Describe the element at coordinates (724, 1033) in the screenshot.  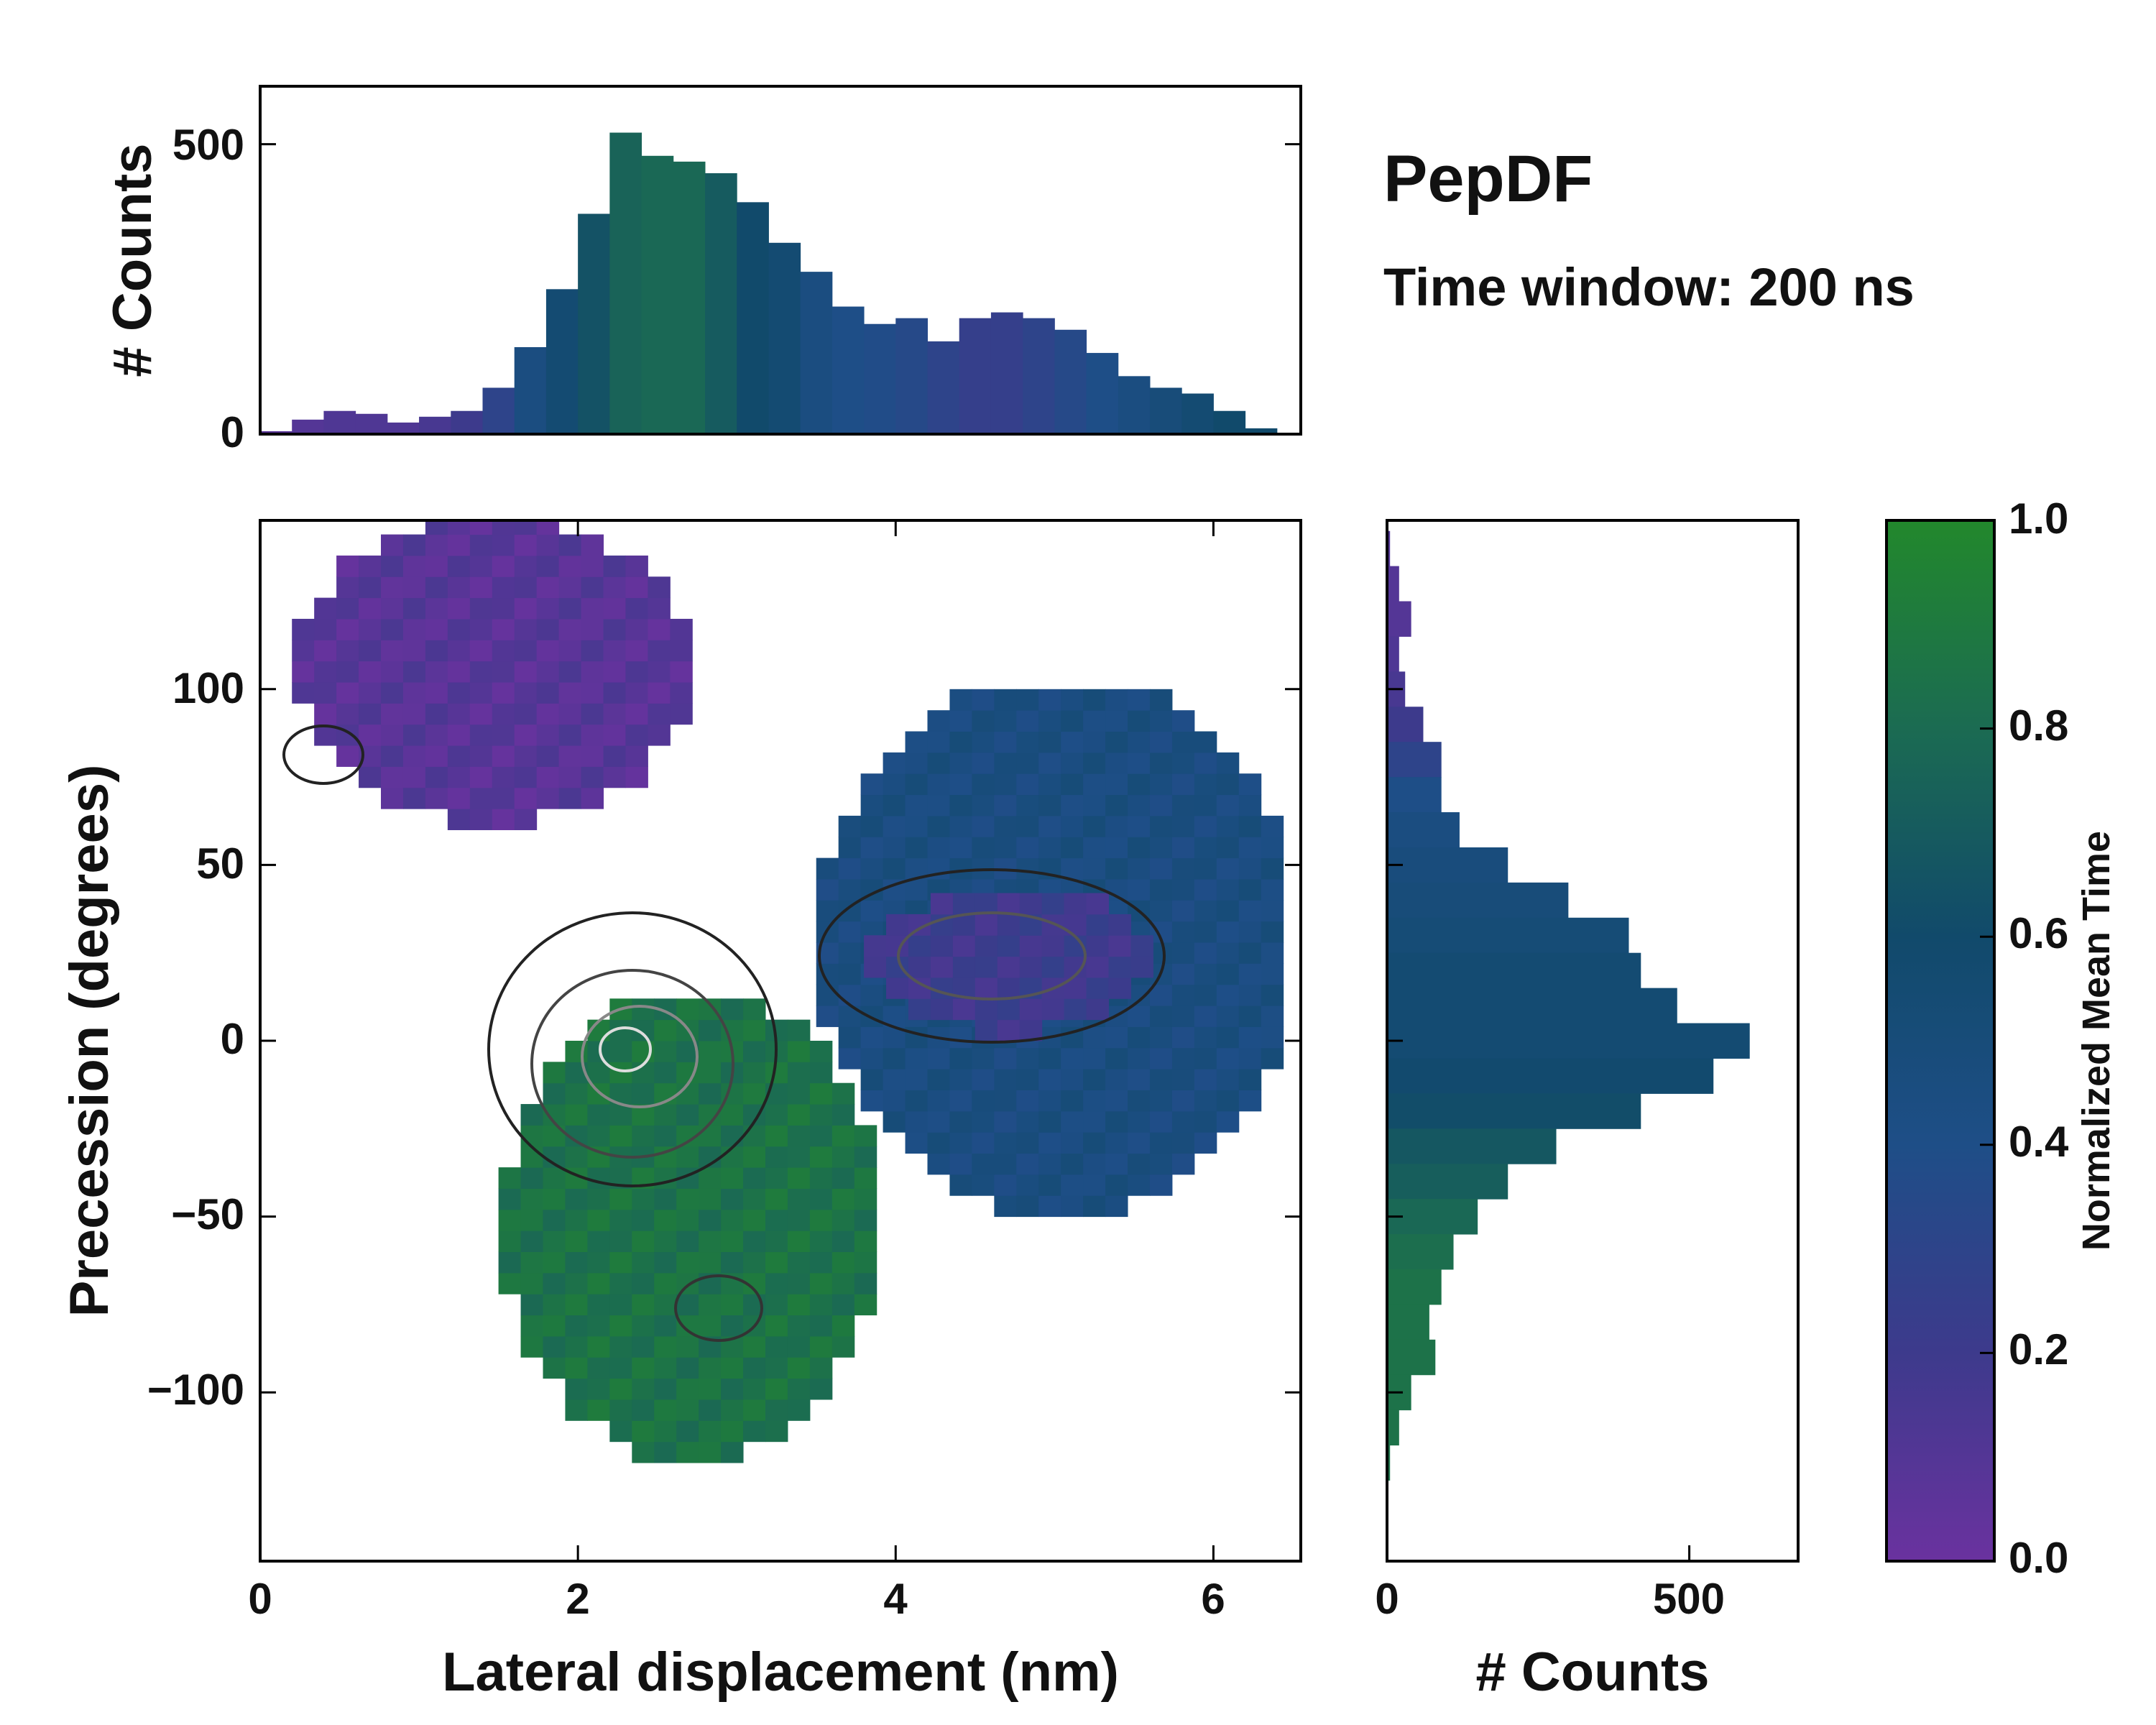
I see `density-contours` at that location.